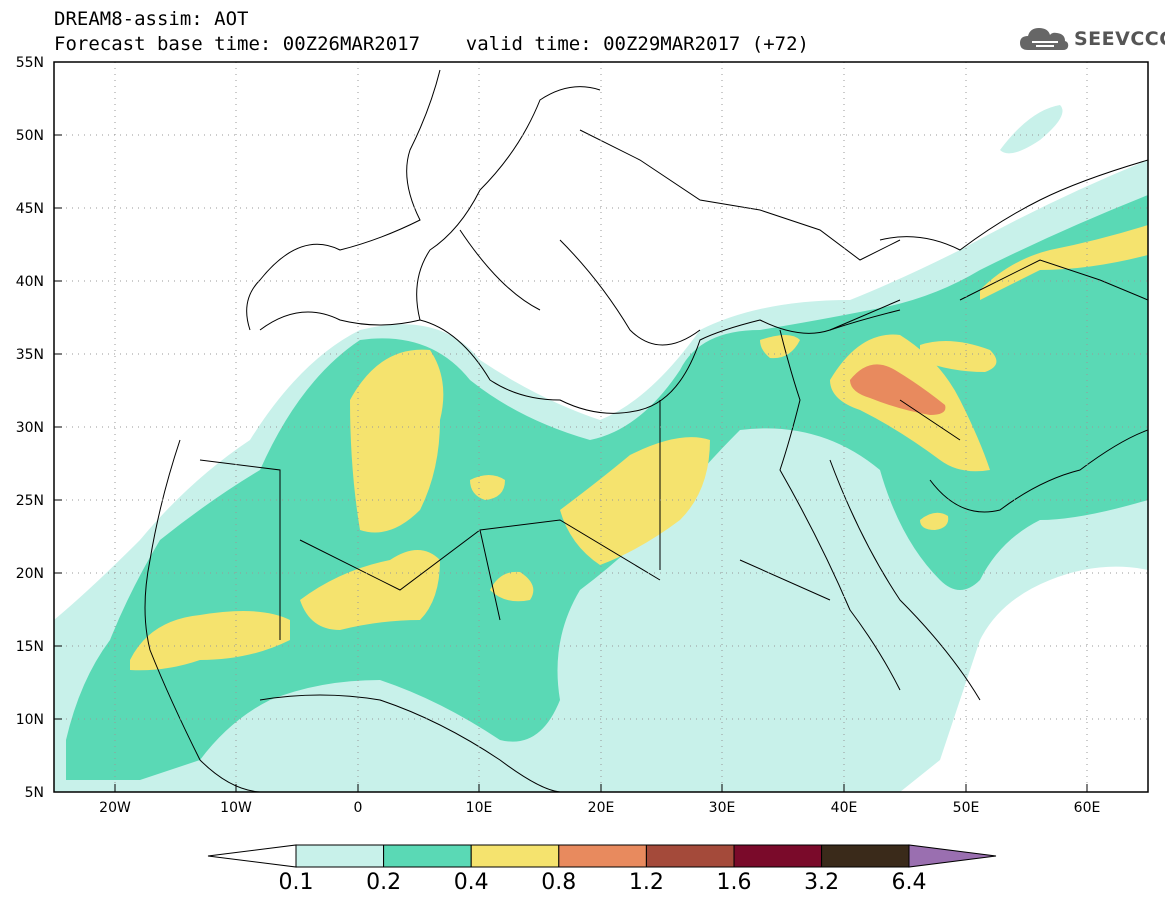 The width and height of the screenshot is (1165, 905). I want to click on lon-label: 20W, so click(115, 808).